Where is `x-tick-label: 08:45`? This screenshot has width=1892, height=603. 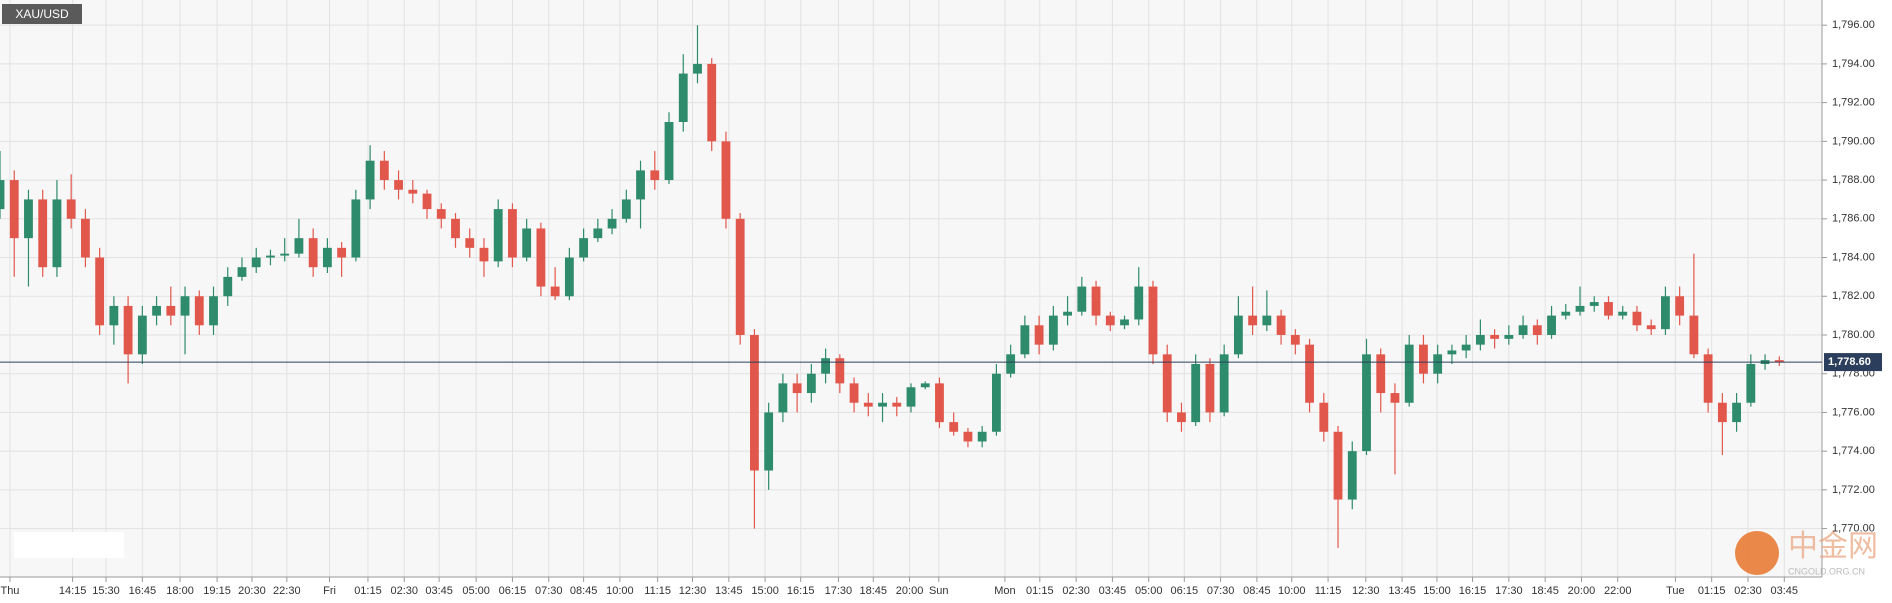
x-tick-label: 08:45 is located at coordinates (1257, 591).